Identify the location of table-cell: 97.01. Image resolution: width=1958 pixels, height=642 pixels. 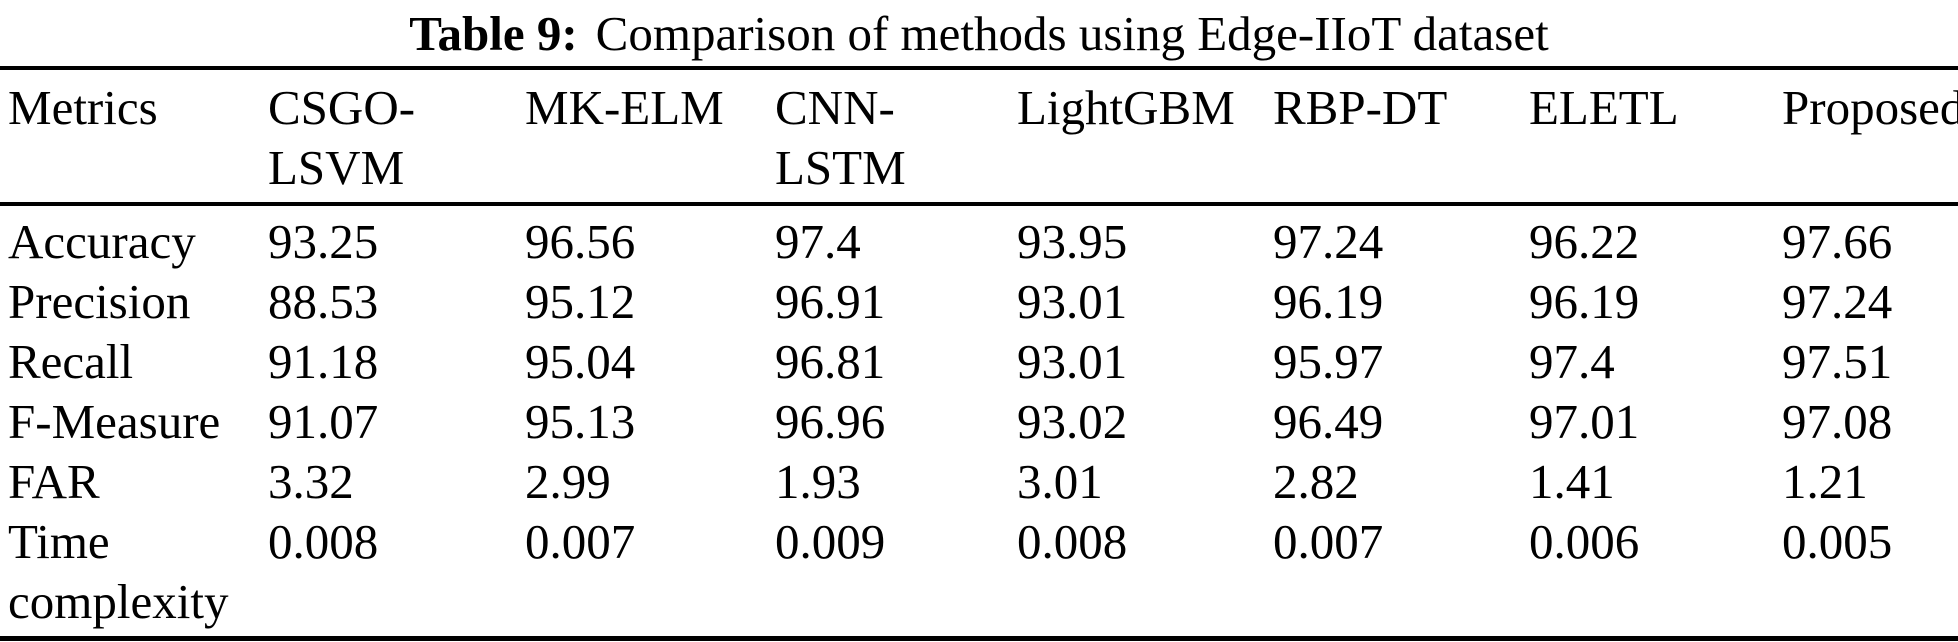
(1584, 421).